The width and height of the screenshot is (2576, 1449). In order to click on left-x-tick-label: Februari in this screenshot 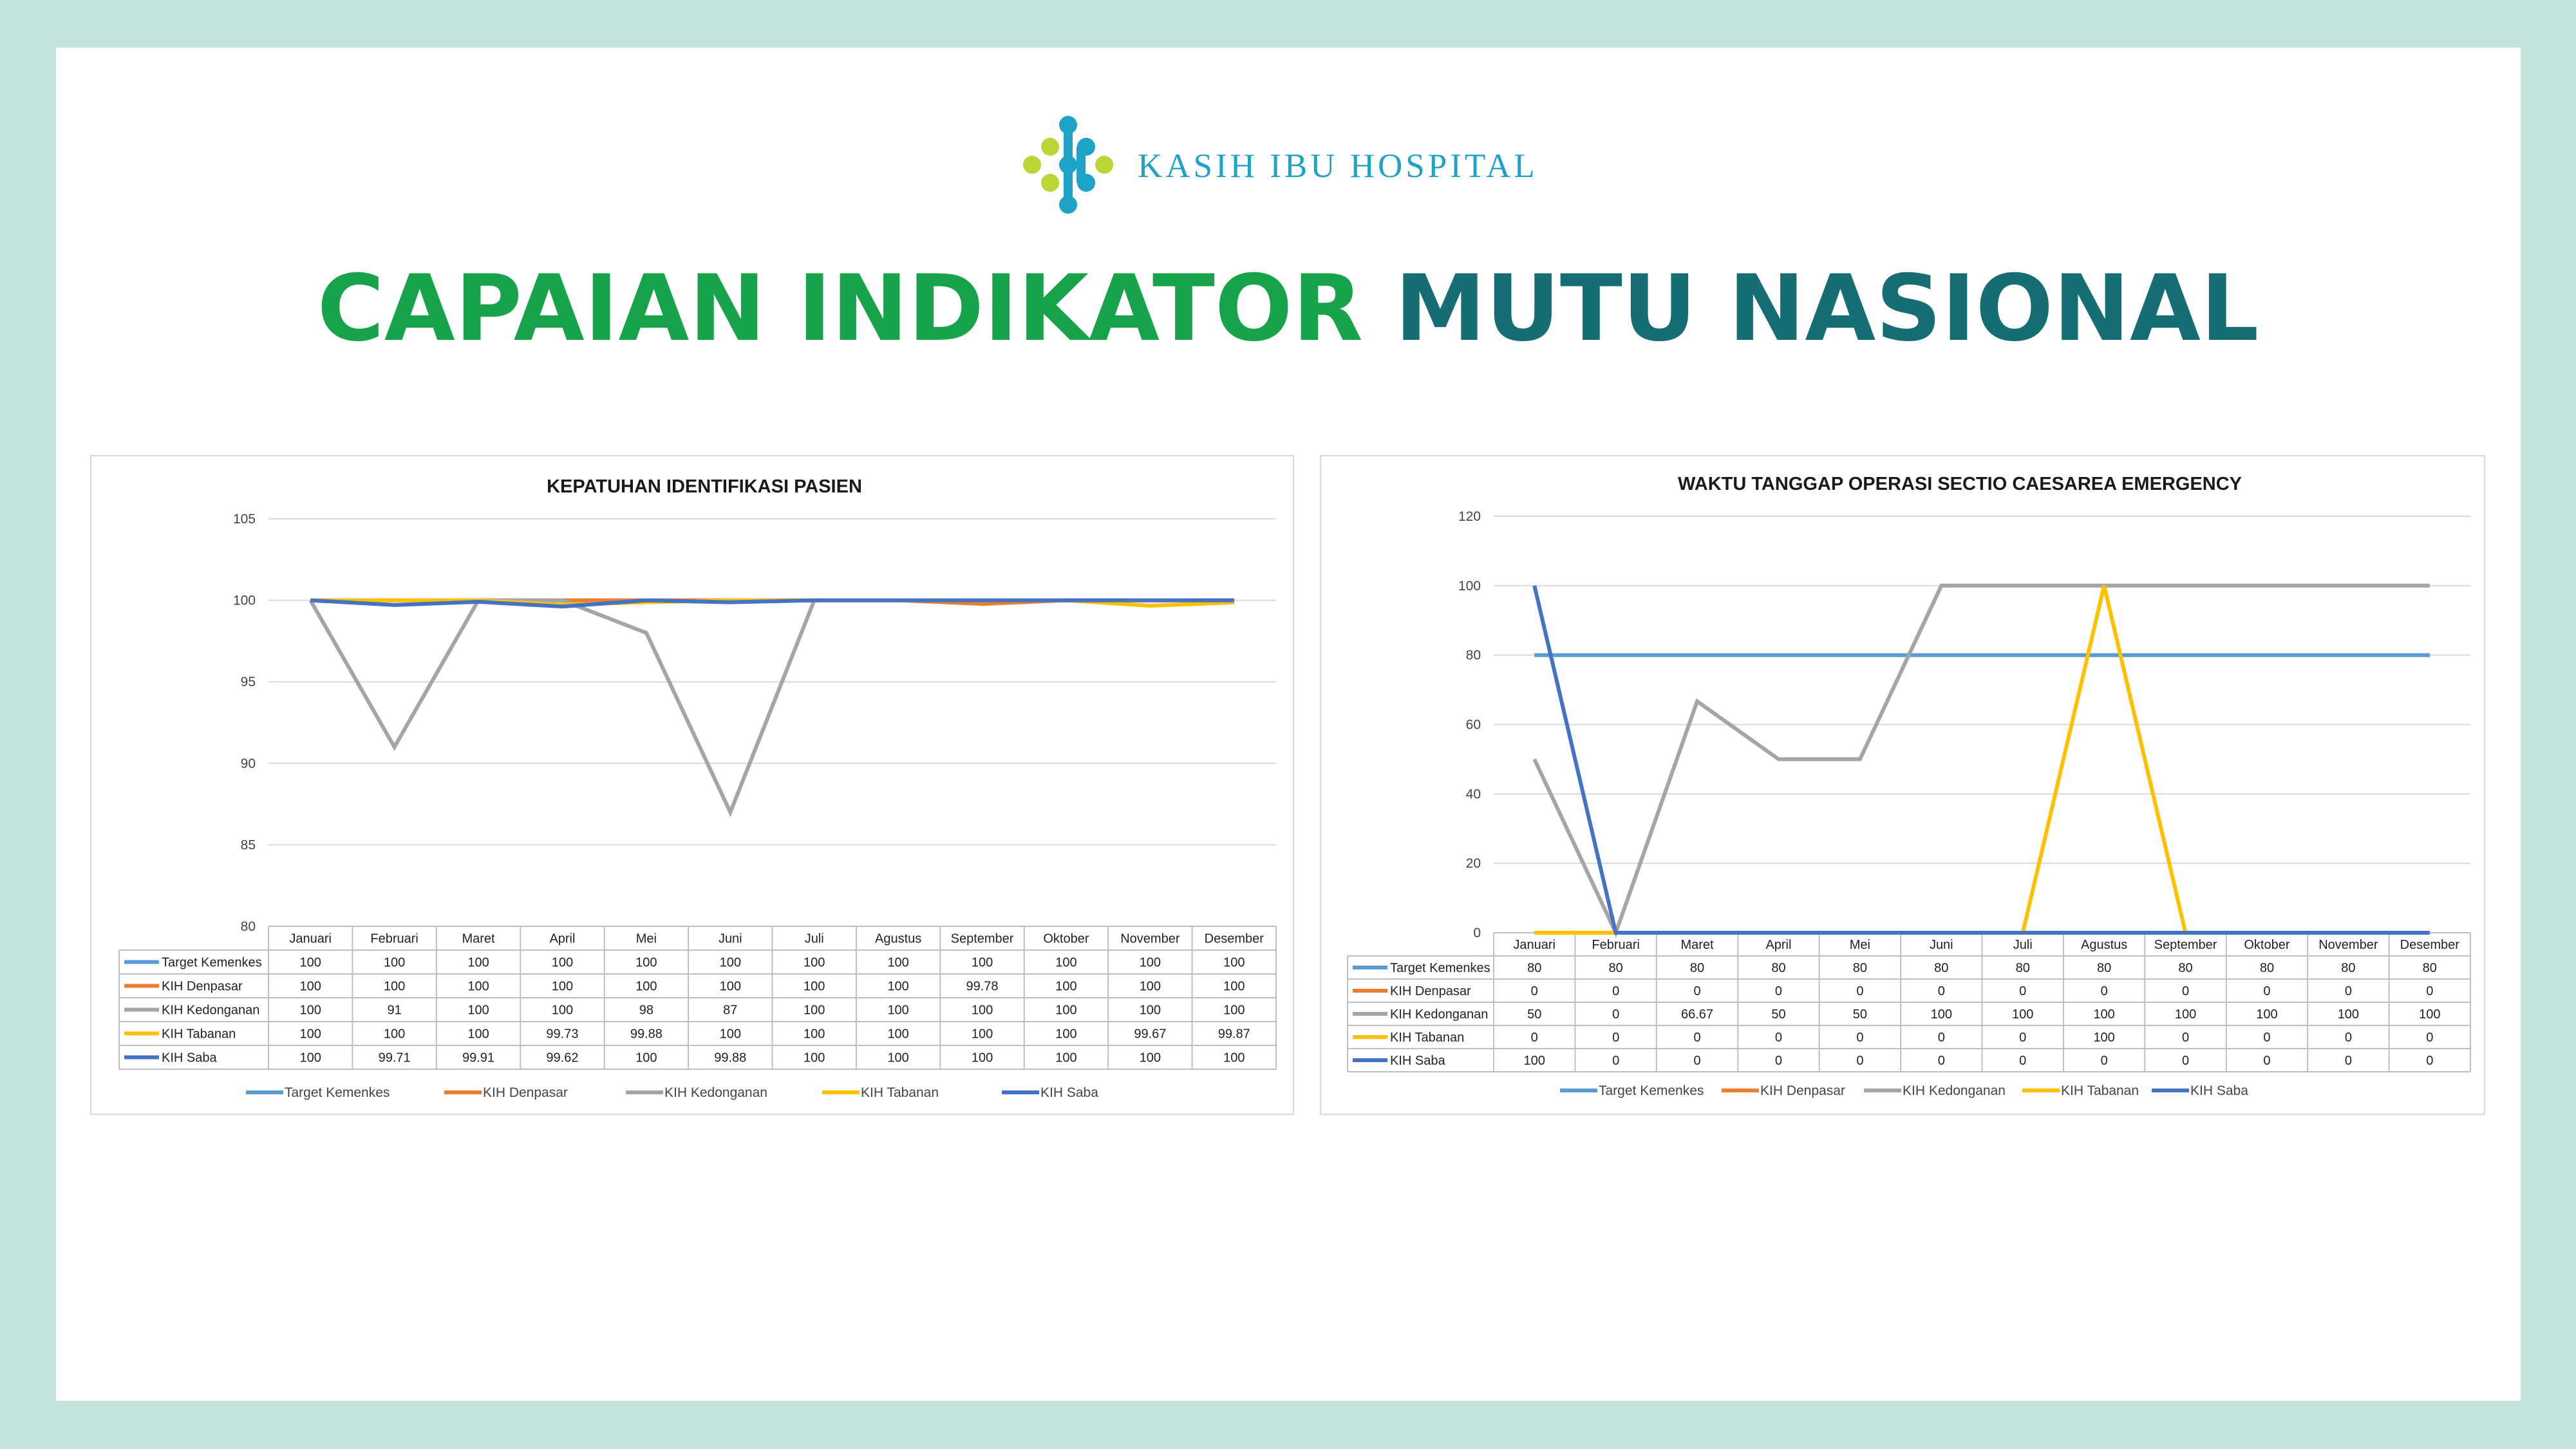, I will do `click(394, 939)`.